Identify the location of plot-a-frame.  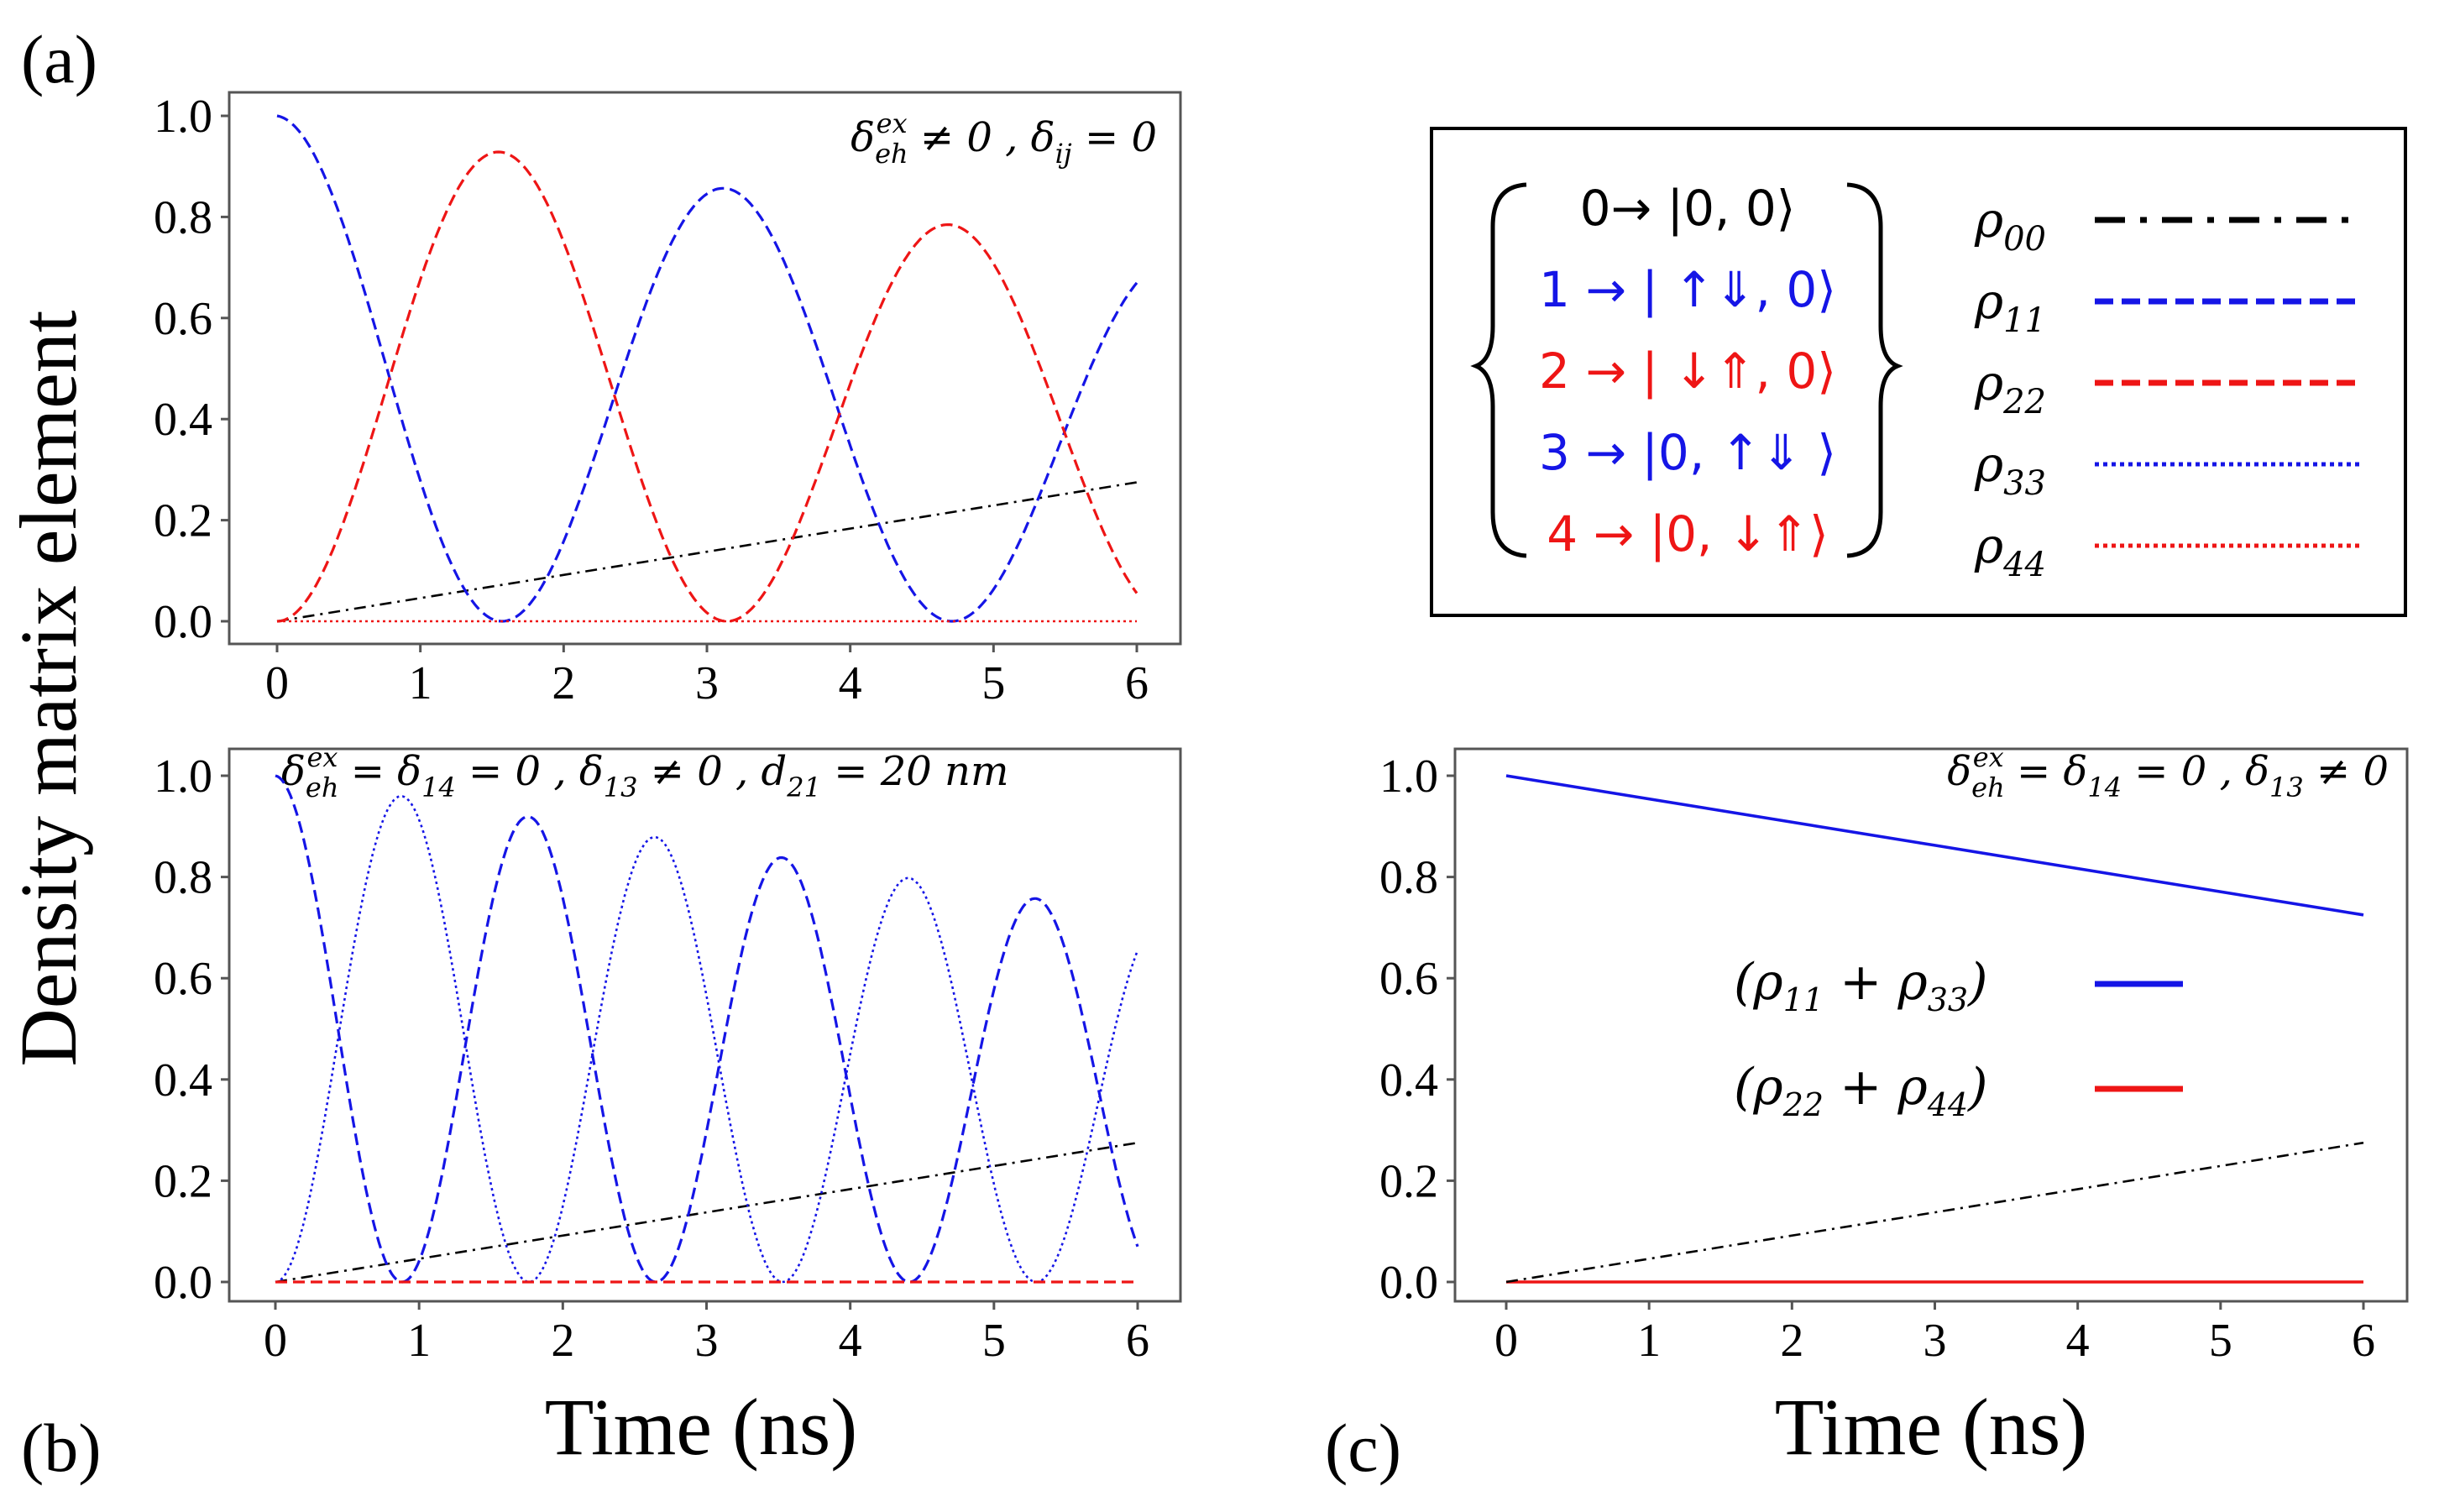
(705, 368).